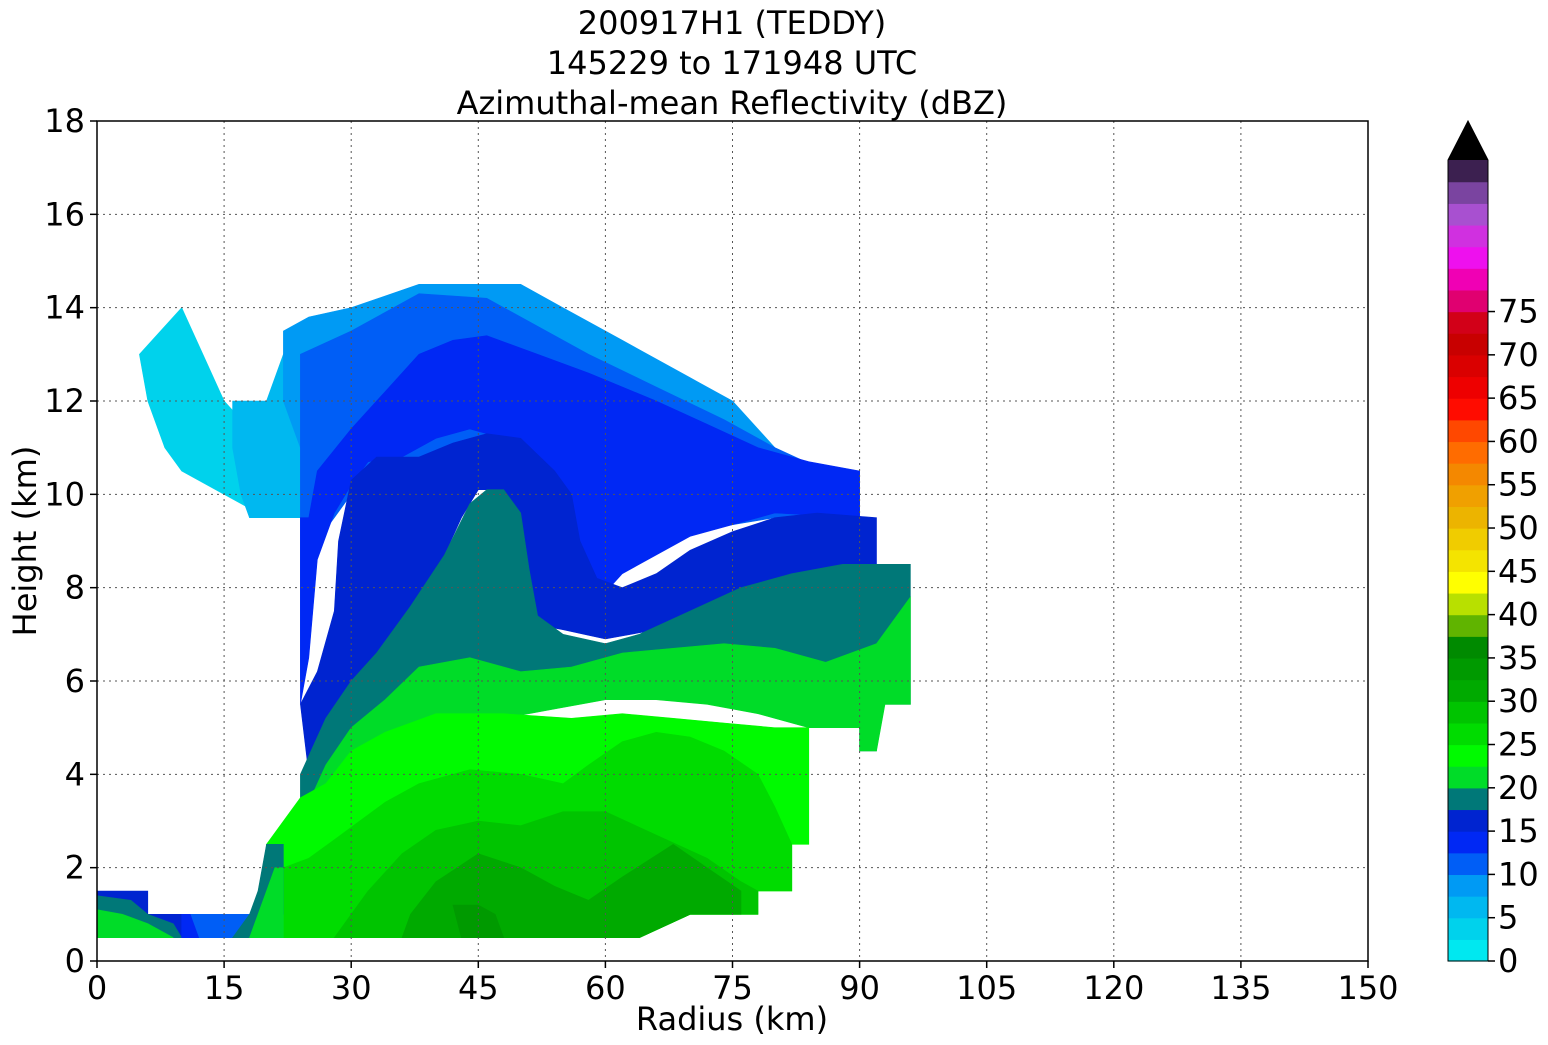  I want to click on y-tick-label: 14, so click(64, 308).